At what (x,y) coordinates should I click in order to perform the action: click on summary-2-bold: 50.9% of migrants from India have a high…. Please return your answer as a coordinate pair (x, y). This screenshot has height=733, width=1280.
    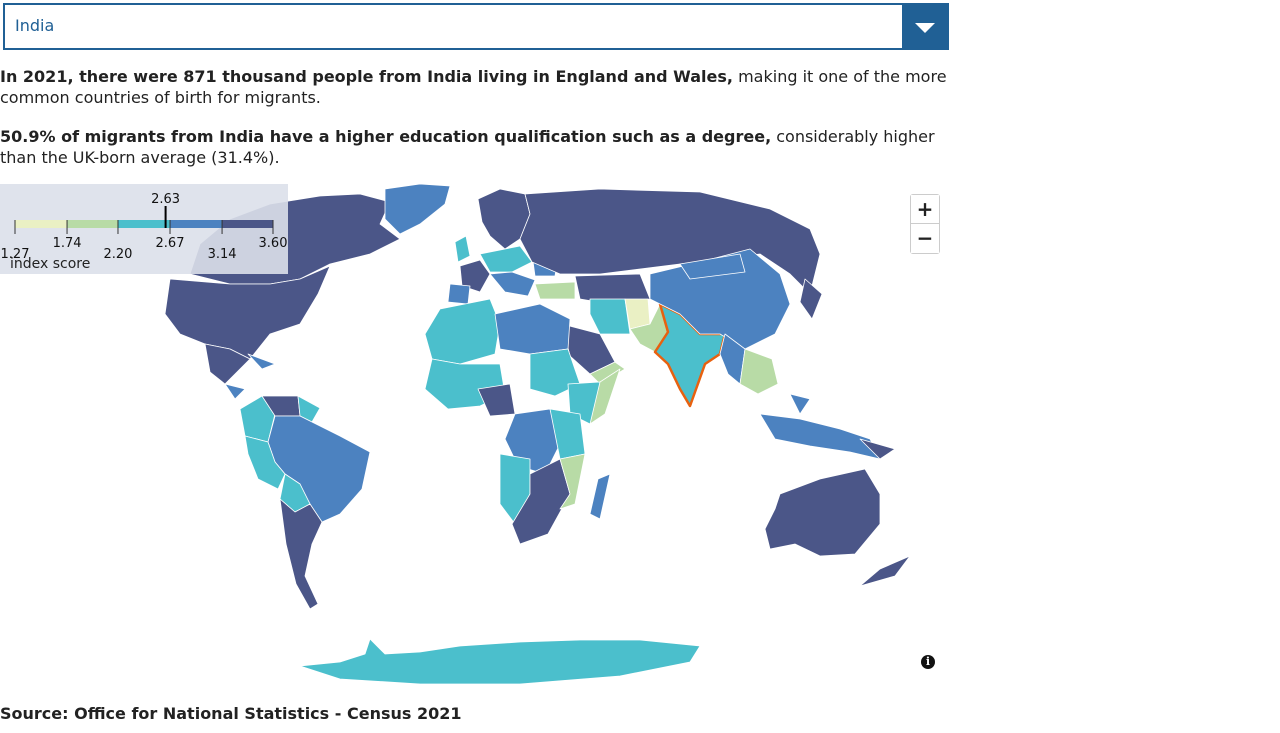
    Looking at the image, I should click on (386, 136).